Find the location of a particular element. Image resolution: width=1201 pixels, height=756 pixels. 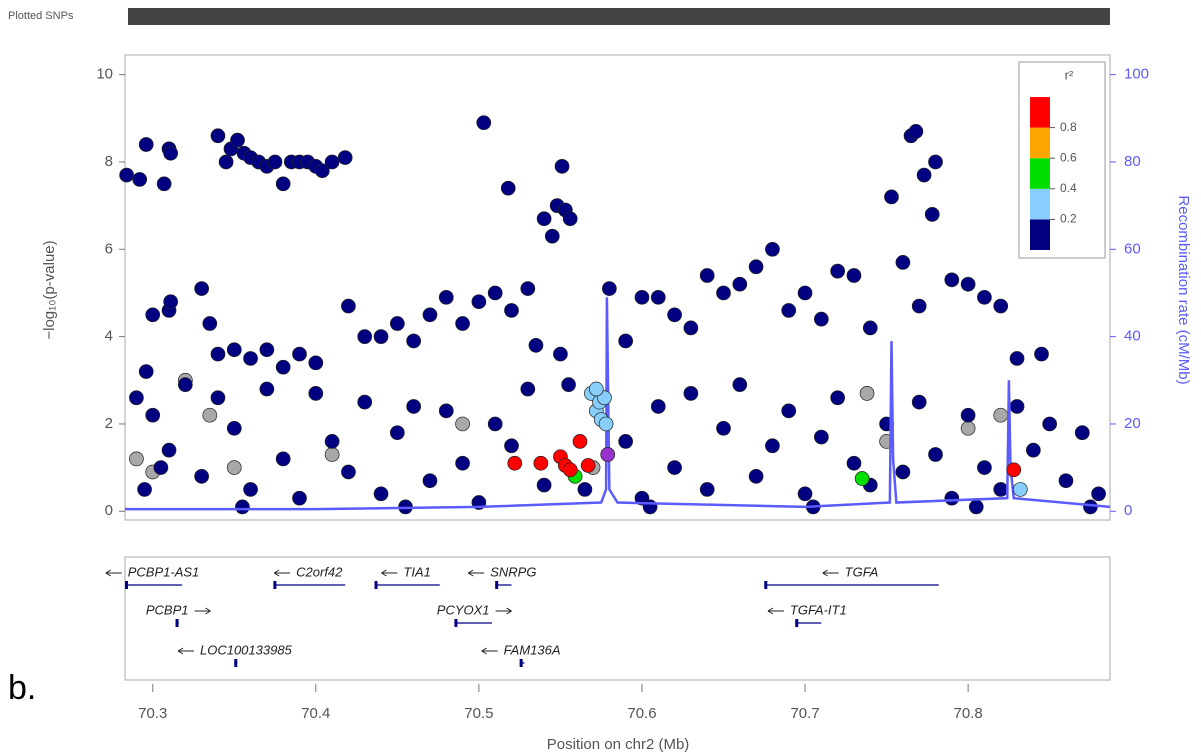

legend-tick-label: 0.2 is located at coordinates (1068, 219).